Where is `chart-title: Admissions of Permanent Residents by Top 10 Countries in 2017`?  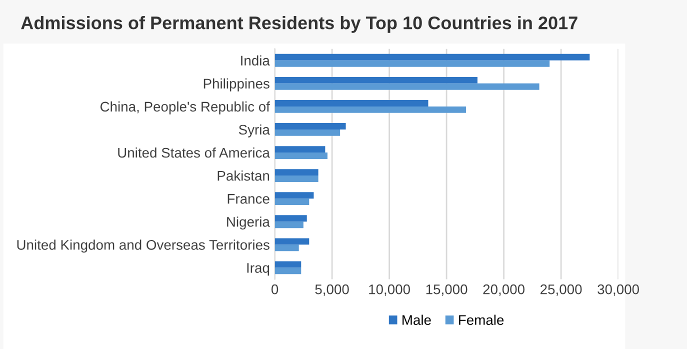
chart-title: Admissions of Permanent Residents by Top 10 Countries in 2017 is located at coordinates (299, 24).